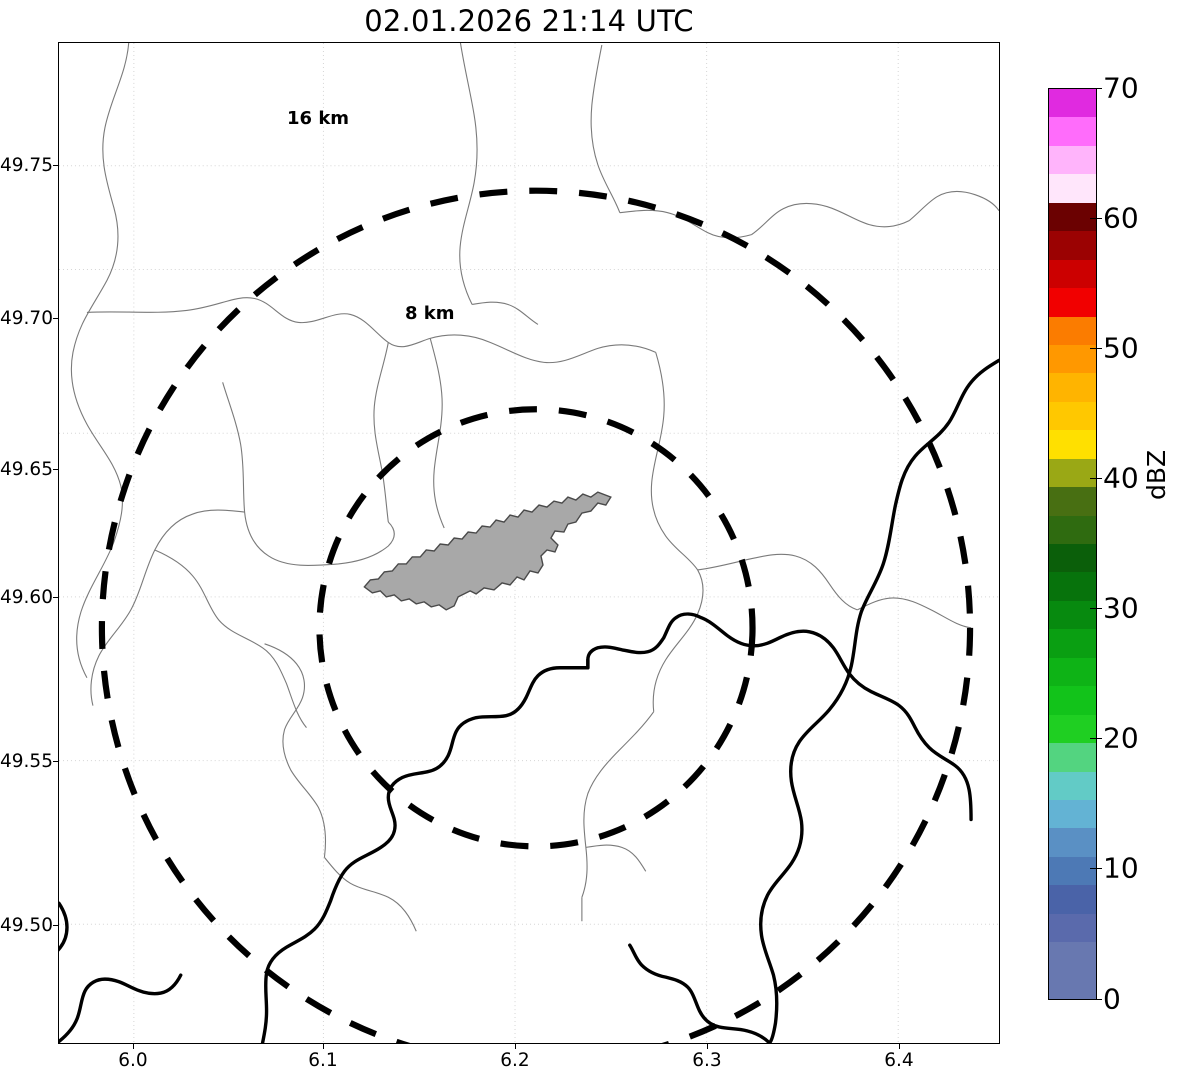 This screenshot has height=1084, width=1188. What do you see at coordinates (1121, 868) in the screenshot?
I see `colorbar-tick-label: 10` at bounding box center [1121, 868].